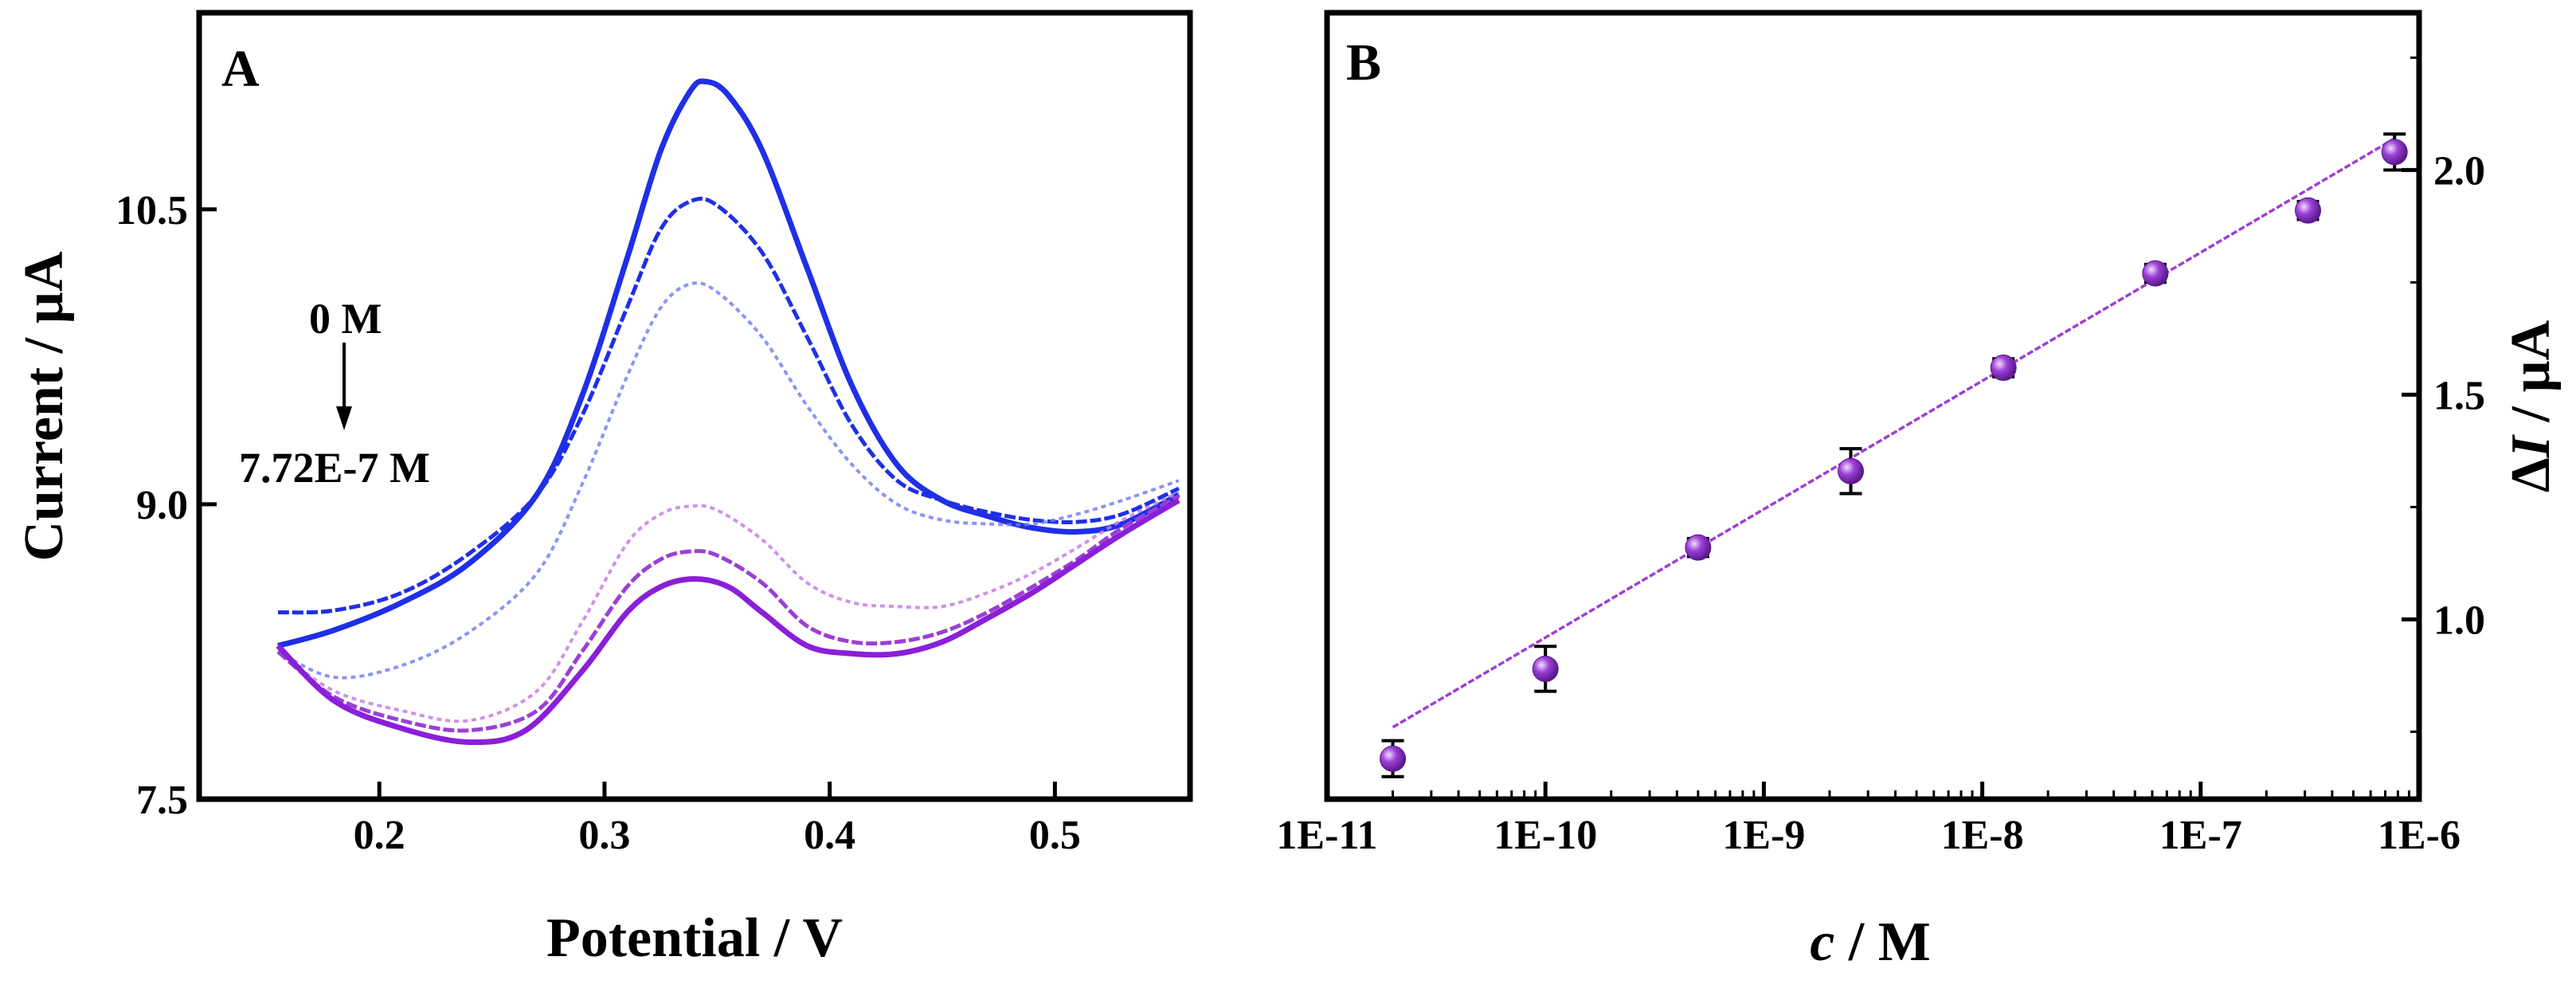 The image size is (2576, 984). I want to click on panel-a-x-tick-label-2: 0.4, so click(829, 835).